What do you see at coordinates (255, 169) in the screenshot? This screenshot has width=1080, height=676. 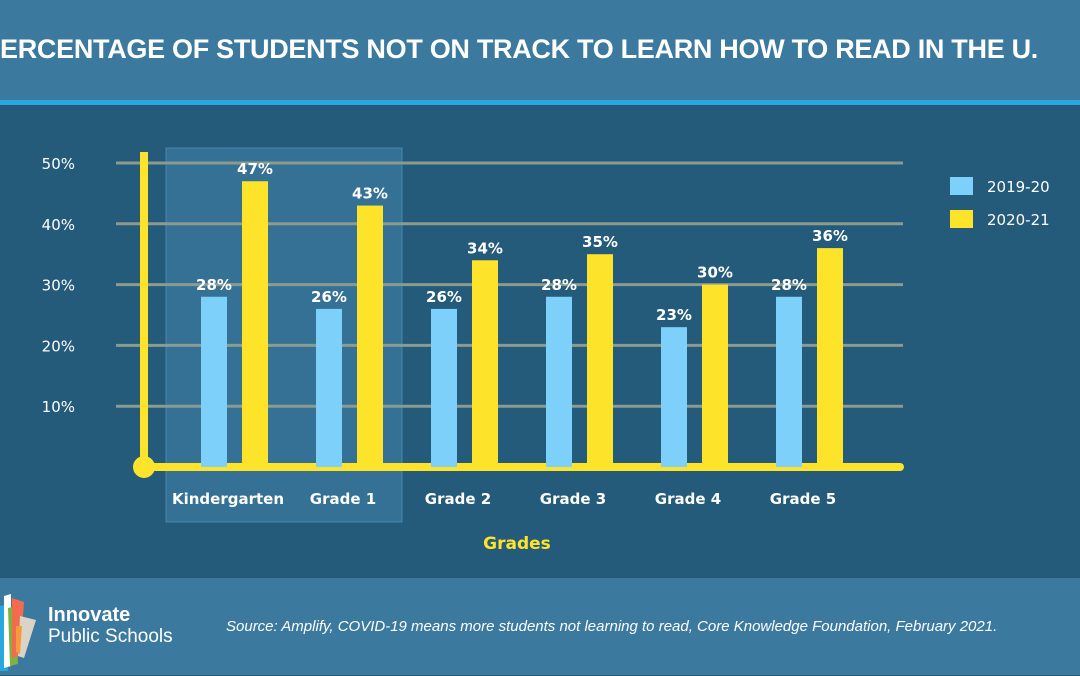 I see `data-label: 47%` at bounding box center [255, 169].